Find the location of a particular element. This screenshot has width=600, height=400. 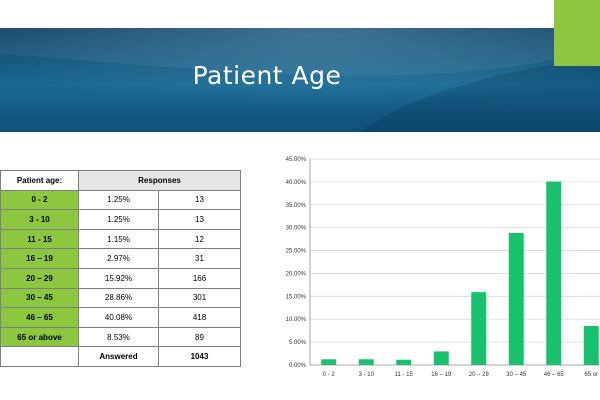

y-tick-label: 10.00% is located at coordinates (296, 320).